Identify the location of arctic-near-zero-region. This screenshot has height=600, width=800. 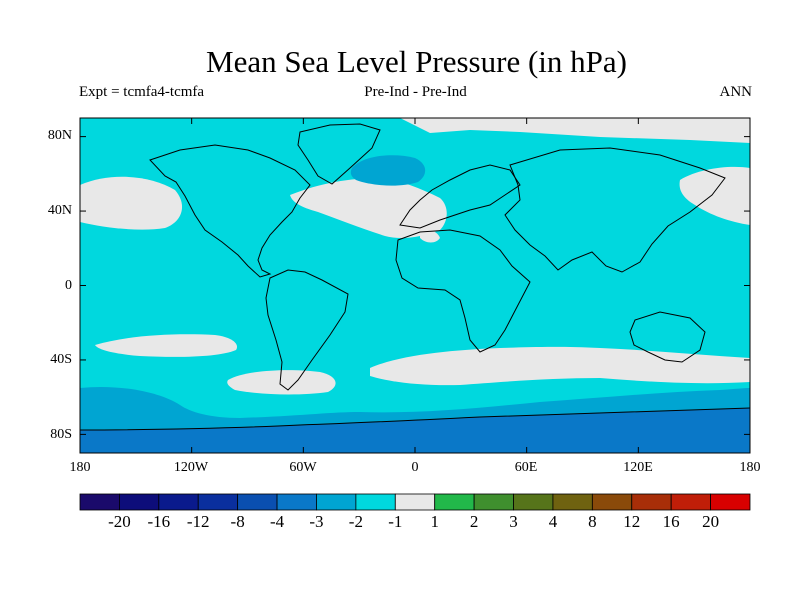
(575, 130).